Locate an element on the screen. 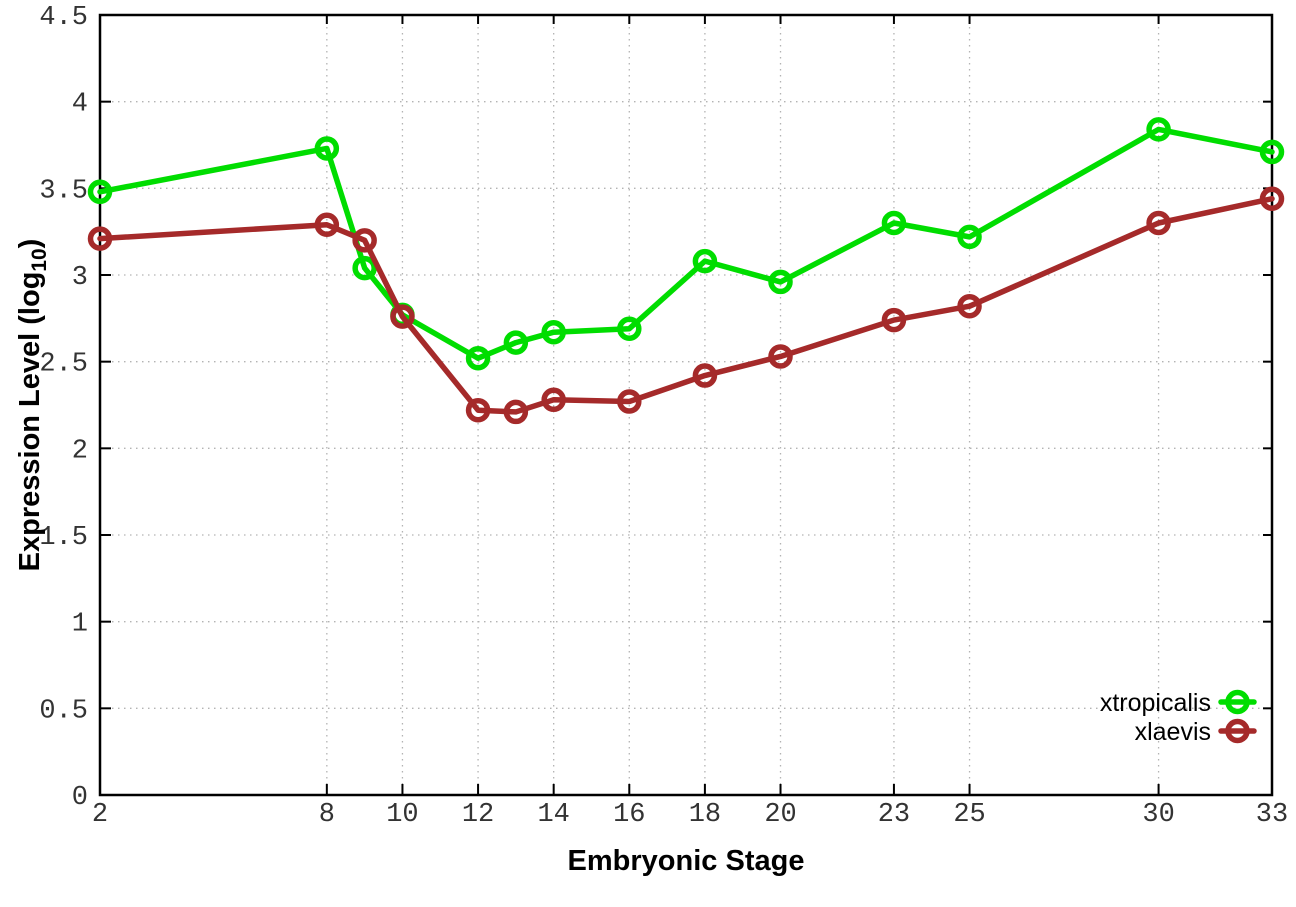 The image size is (1296, 907). x-tick-label: 30 is located at coordinates (1158, 815).